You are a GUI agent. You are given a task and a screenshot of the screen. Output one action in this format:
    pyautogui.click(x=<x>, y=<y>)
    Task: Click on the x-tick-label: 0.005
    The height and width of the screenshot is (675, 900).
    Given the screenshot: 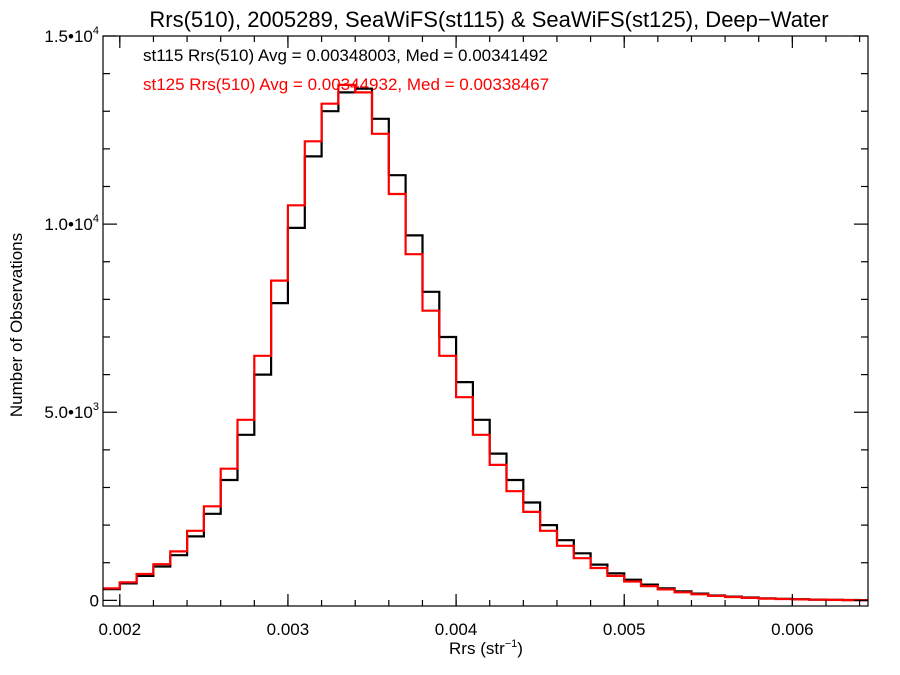 What is the action you would take?
    pyautogui.click(x=624, y=629)
    